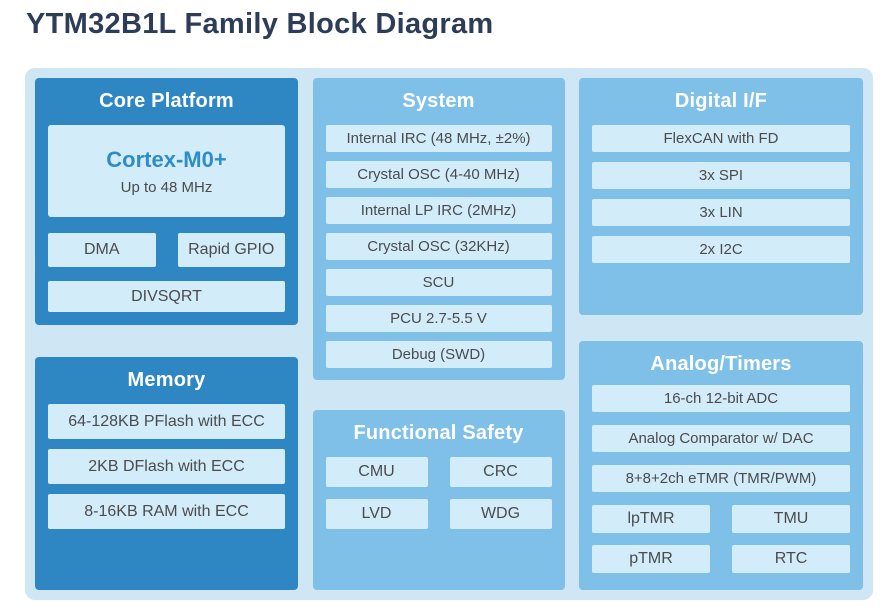  Describe the element at coordinates (721, 438) in the screenshot. I see `block-analog-comparator: Analog Comparator w/ DAC` at that location.